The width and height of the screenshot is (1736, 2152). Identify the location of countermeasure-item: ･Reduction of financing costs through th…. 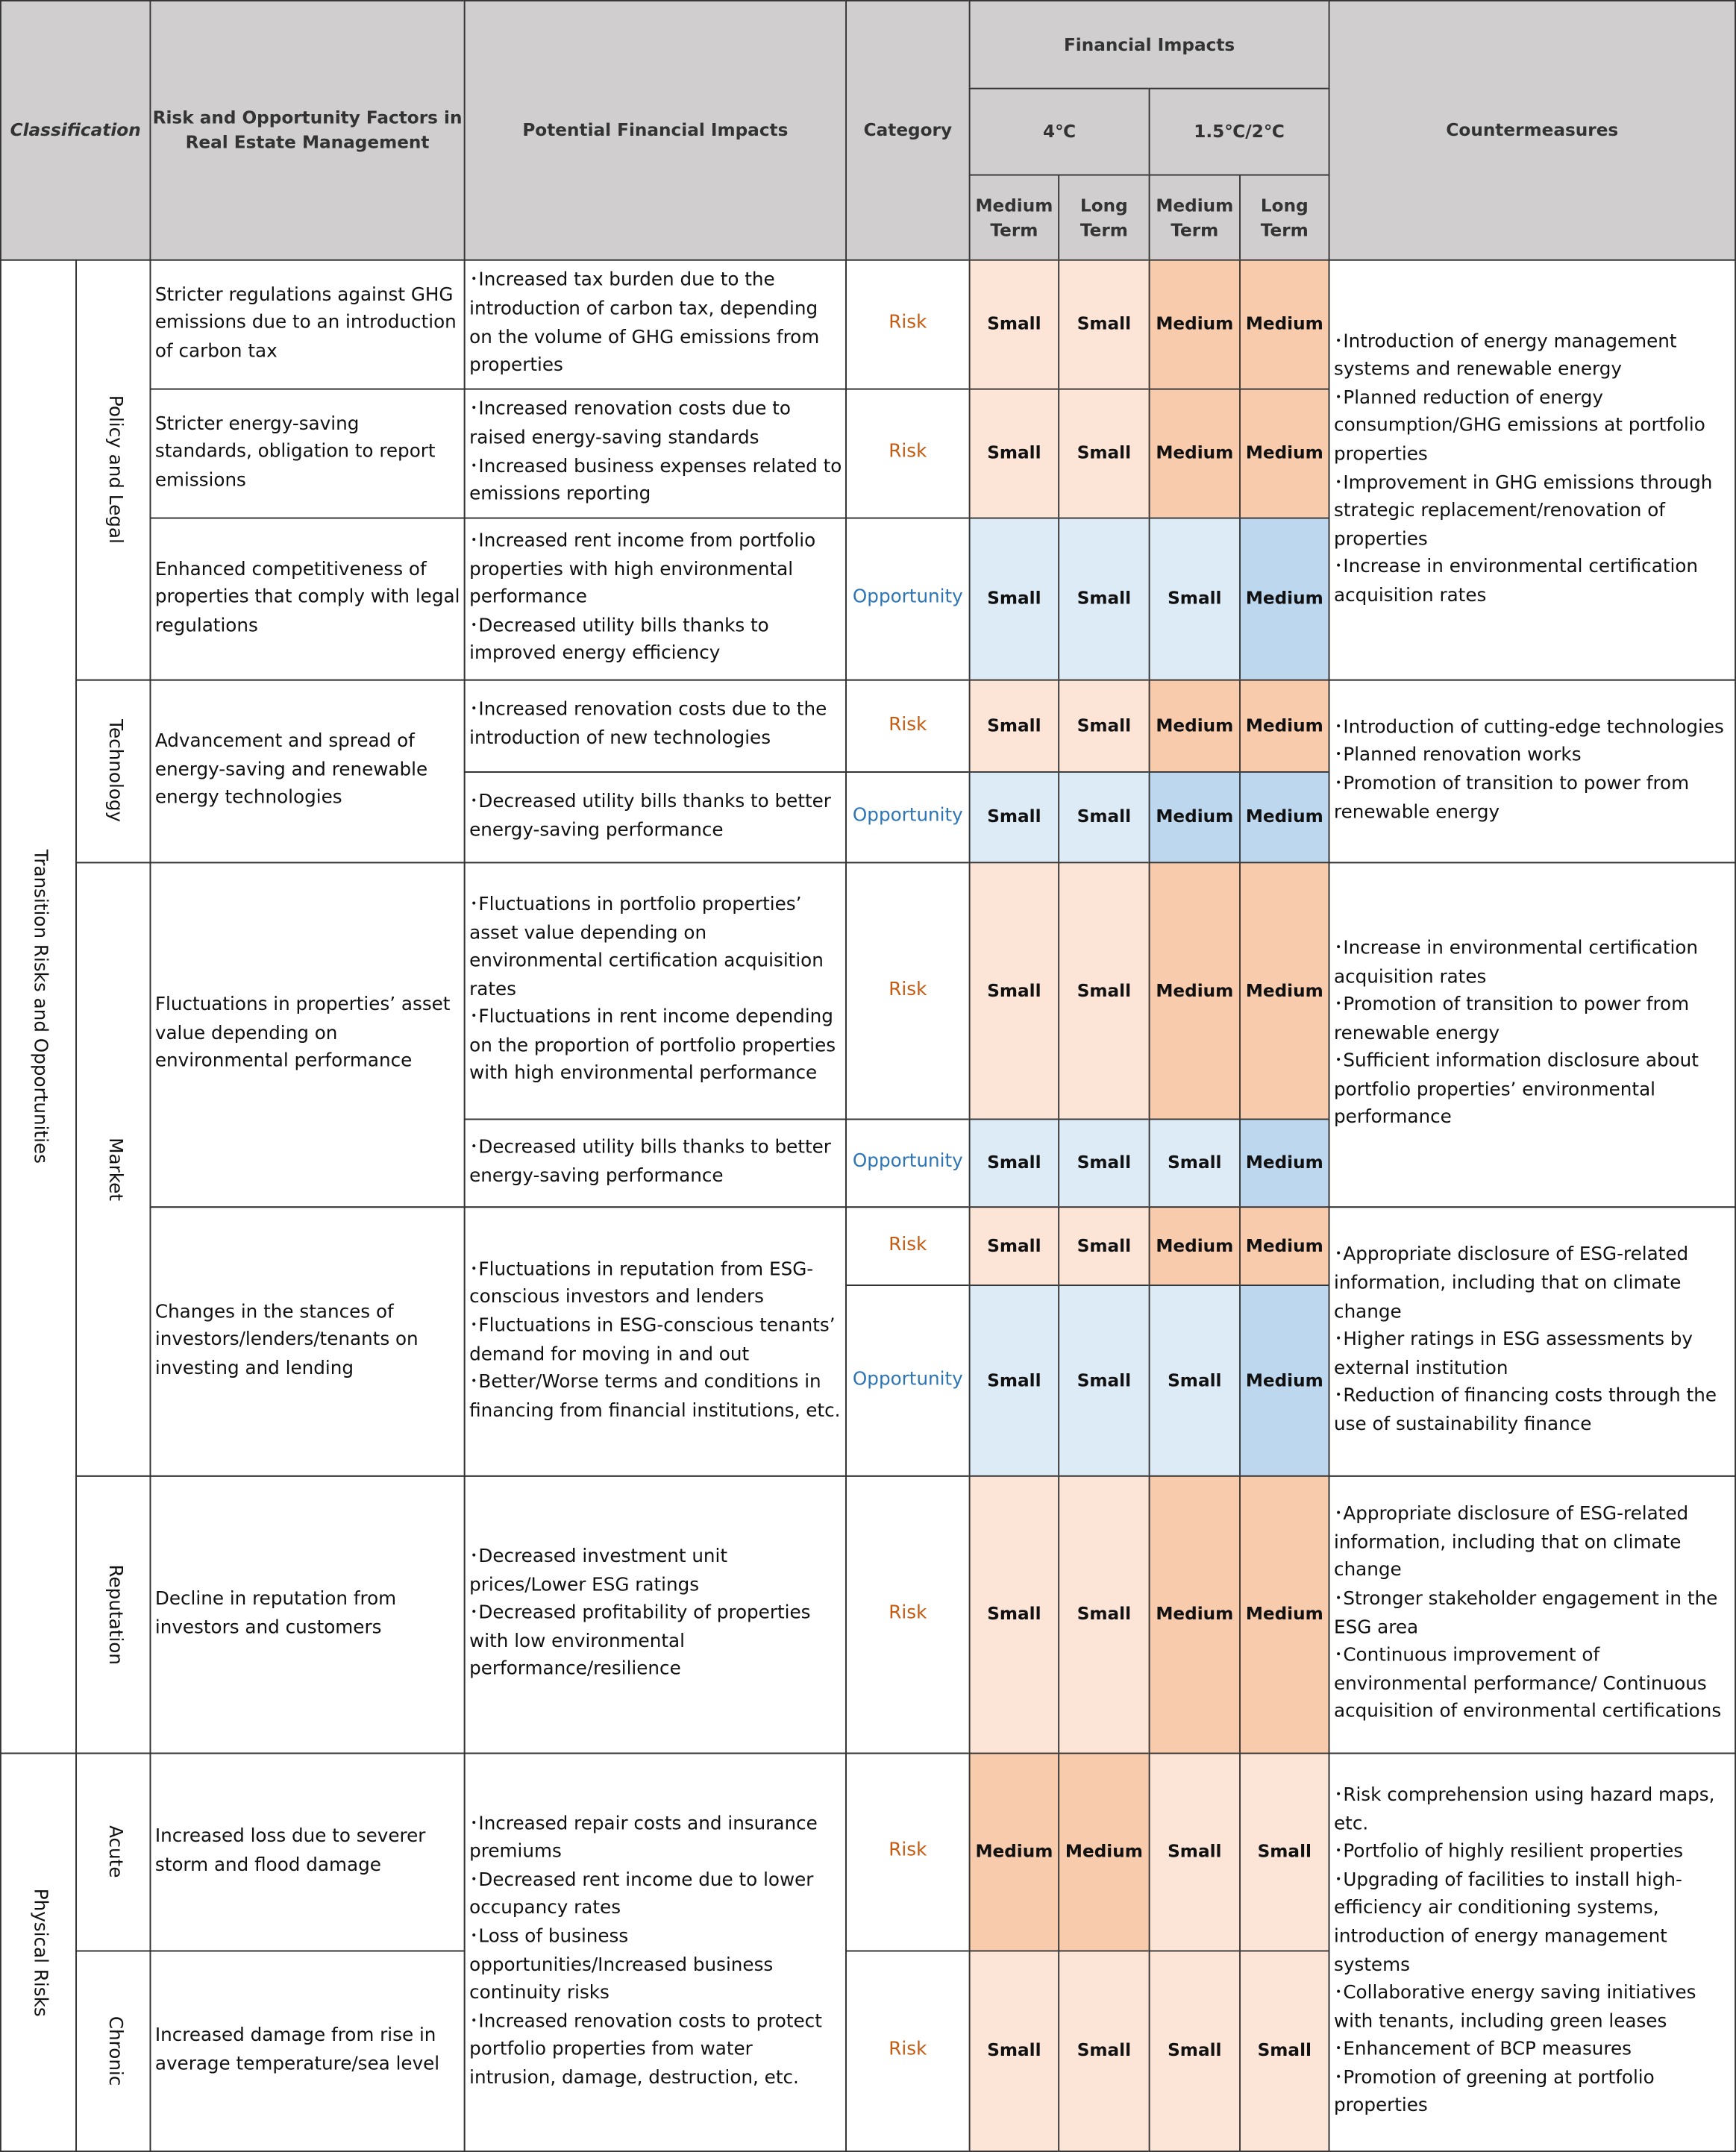
(1526, 1411).